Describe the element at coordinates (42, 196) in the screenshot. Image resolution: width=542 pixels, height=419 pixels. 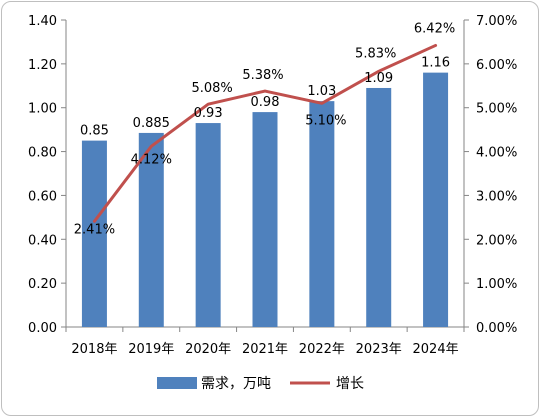
I see `y-left-tick-label: 0.60` at that location.